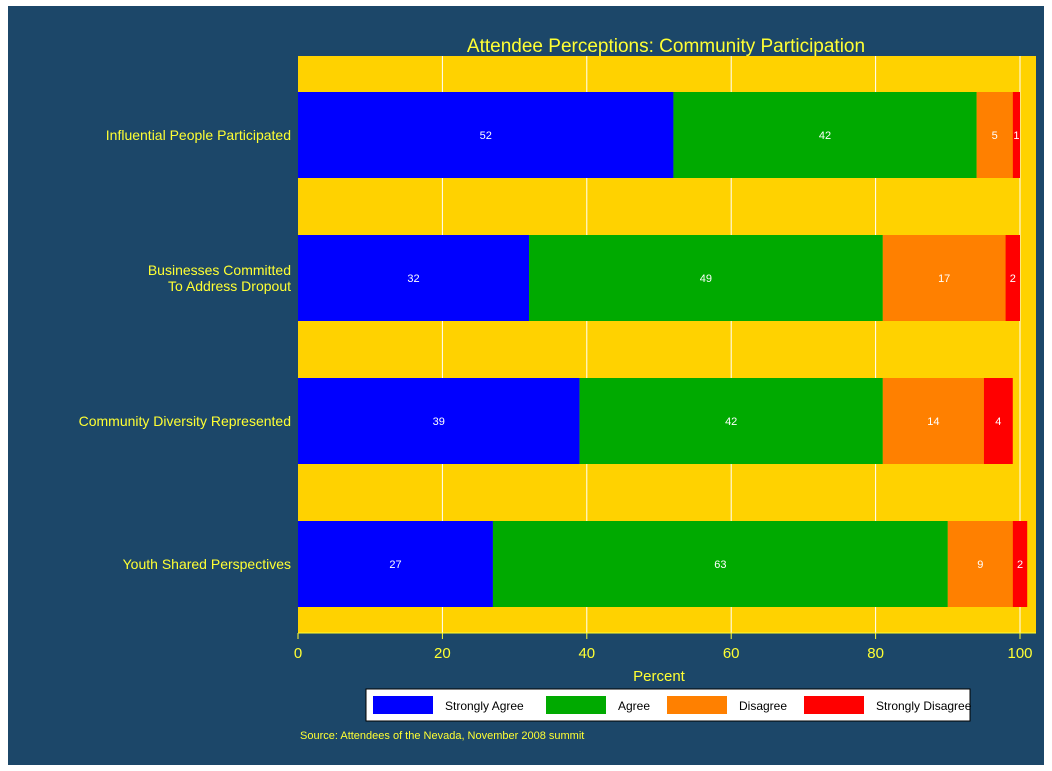 The image size is (1052, 771). I want to click on legend-label: Strongly Disagree, so click(924, 706).